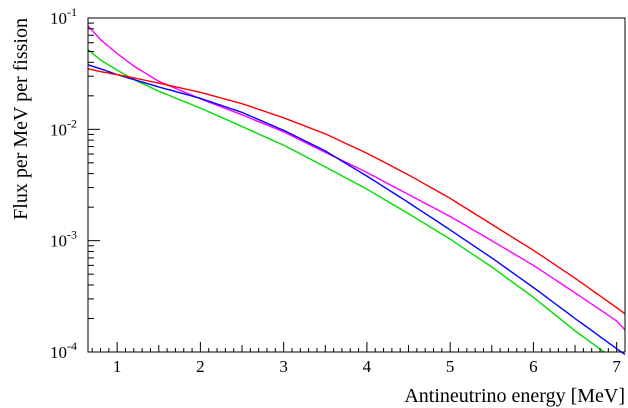  Describe the element at coordinates (63, 183) in the screenshot. I see `y-tick-labels: 10⁻⁴ 10⁻³ 10⁻² 10⁻¹` at that location.